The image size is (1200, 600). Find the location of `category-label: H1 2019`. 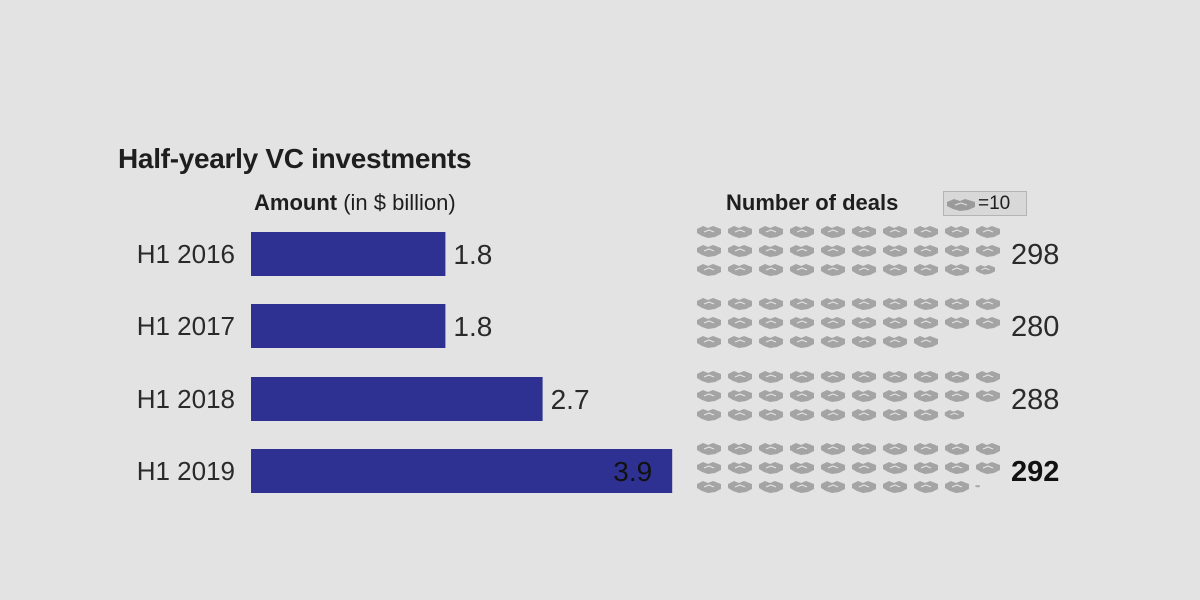

category-label: H1 2019 is located at coordinates (186, 471).